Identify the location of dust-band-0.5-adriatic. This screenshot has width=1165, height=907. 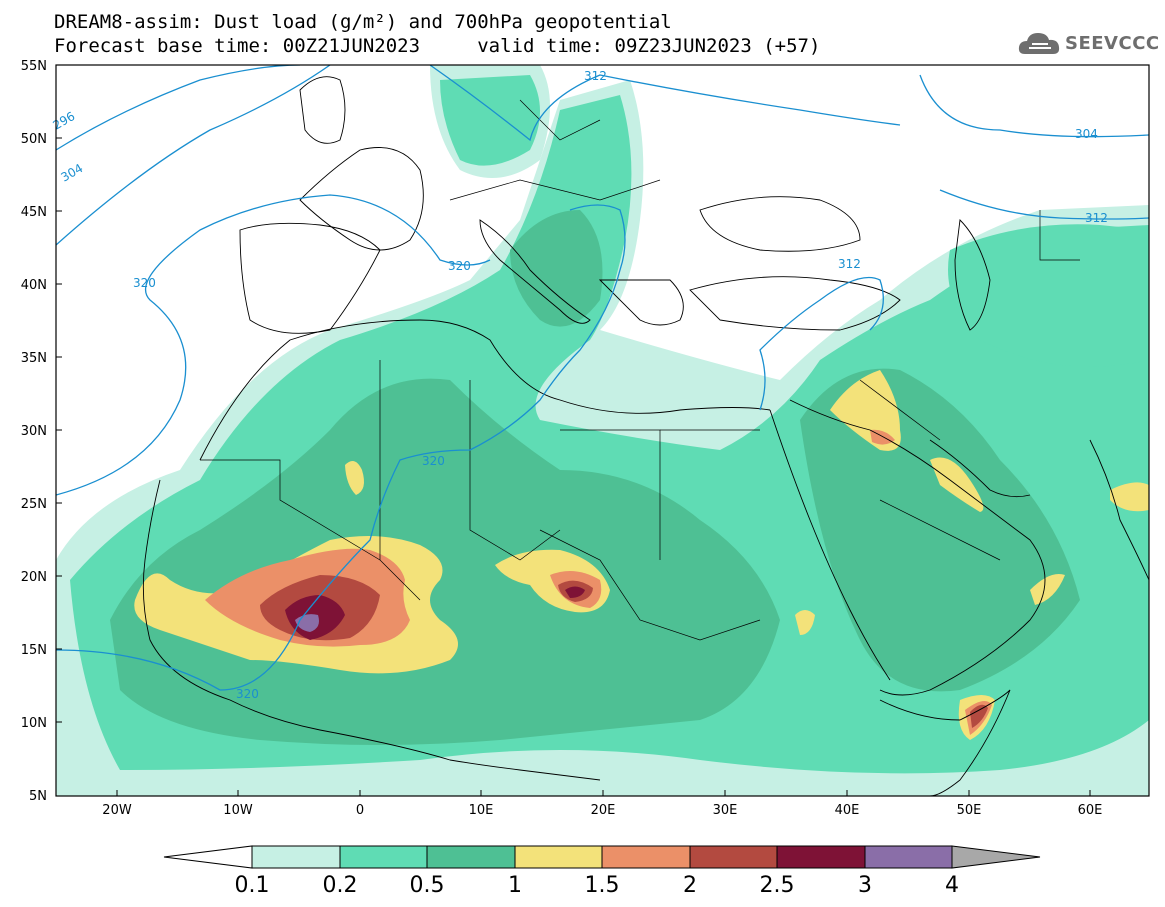
(556, 268).